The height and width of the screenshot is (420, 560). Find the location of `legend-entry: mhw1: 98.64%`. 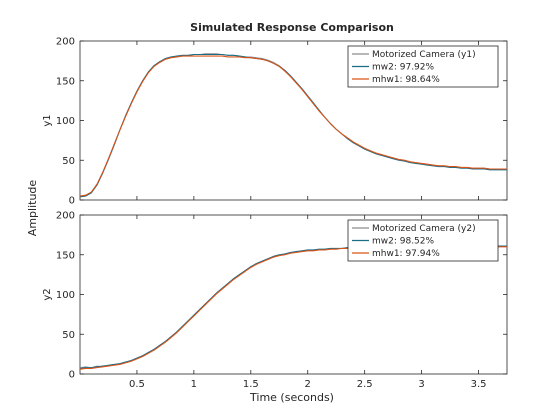

legend-entry: mhw1: 98.64% is located at coordinates (406, 80).